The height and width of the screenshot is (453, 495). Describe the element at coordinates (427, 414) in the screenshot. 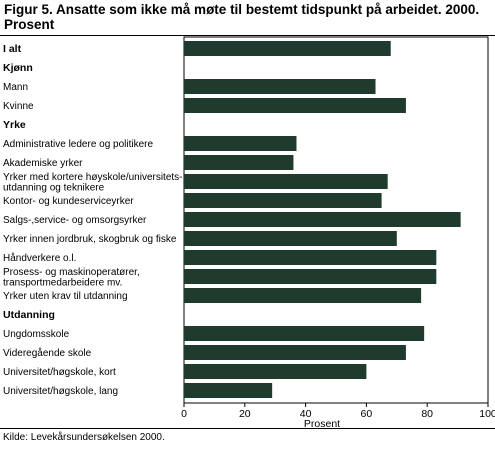

I see `x-tick-label-4: 80` at that location.